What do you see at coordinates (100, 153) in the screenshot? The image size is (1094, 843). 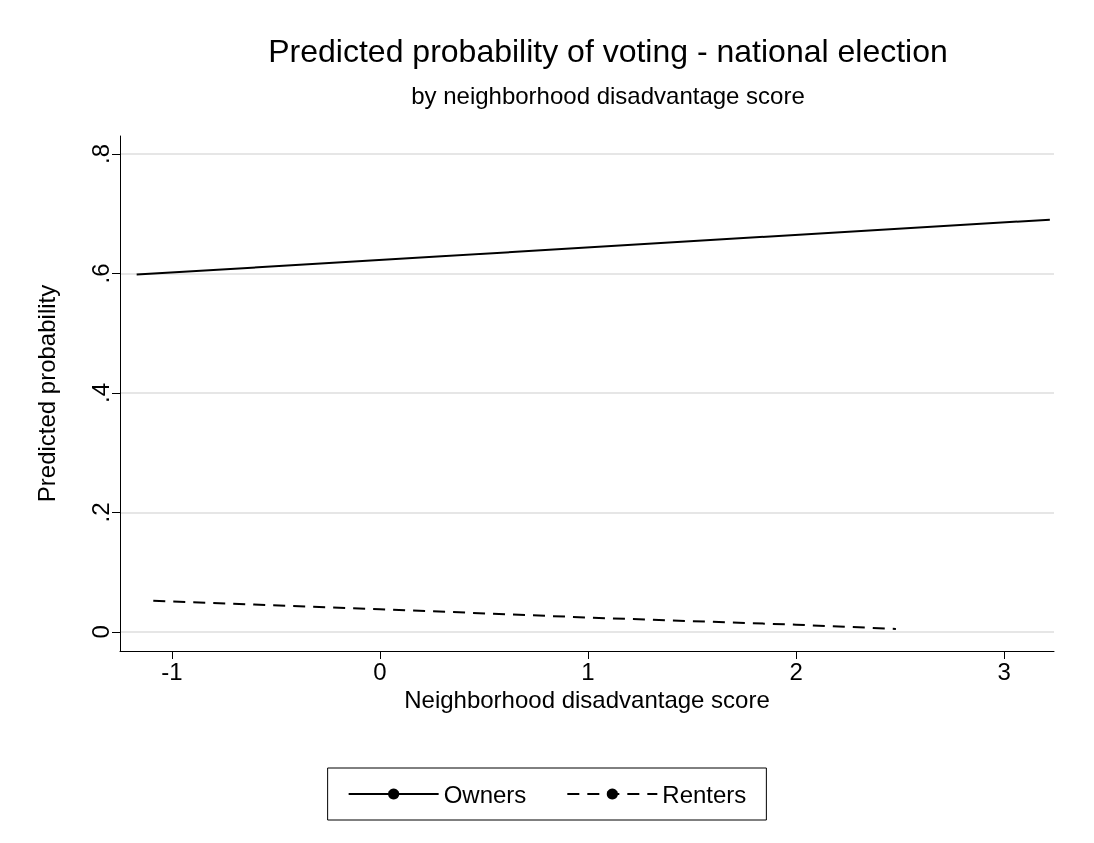 I see `y-tick-label: .8` at bounding box center [100, 153].